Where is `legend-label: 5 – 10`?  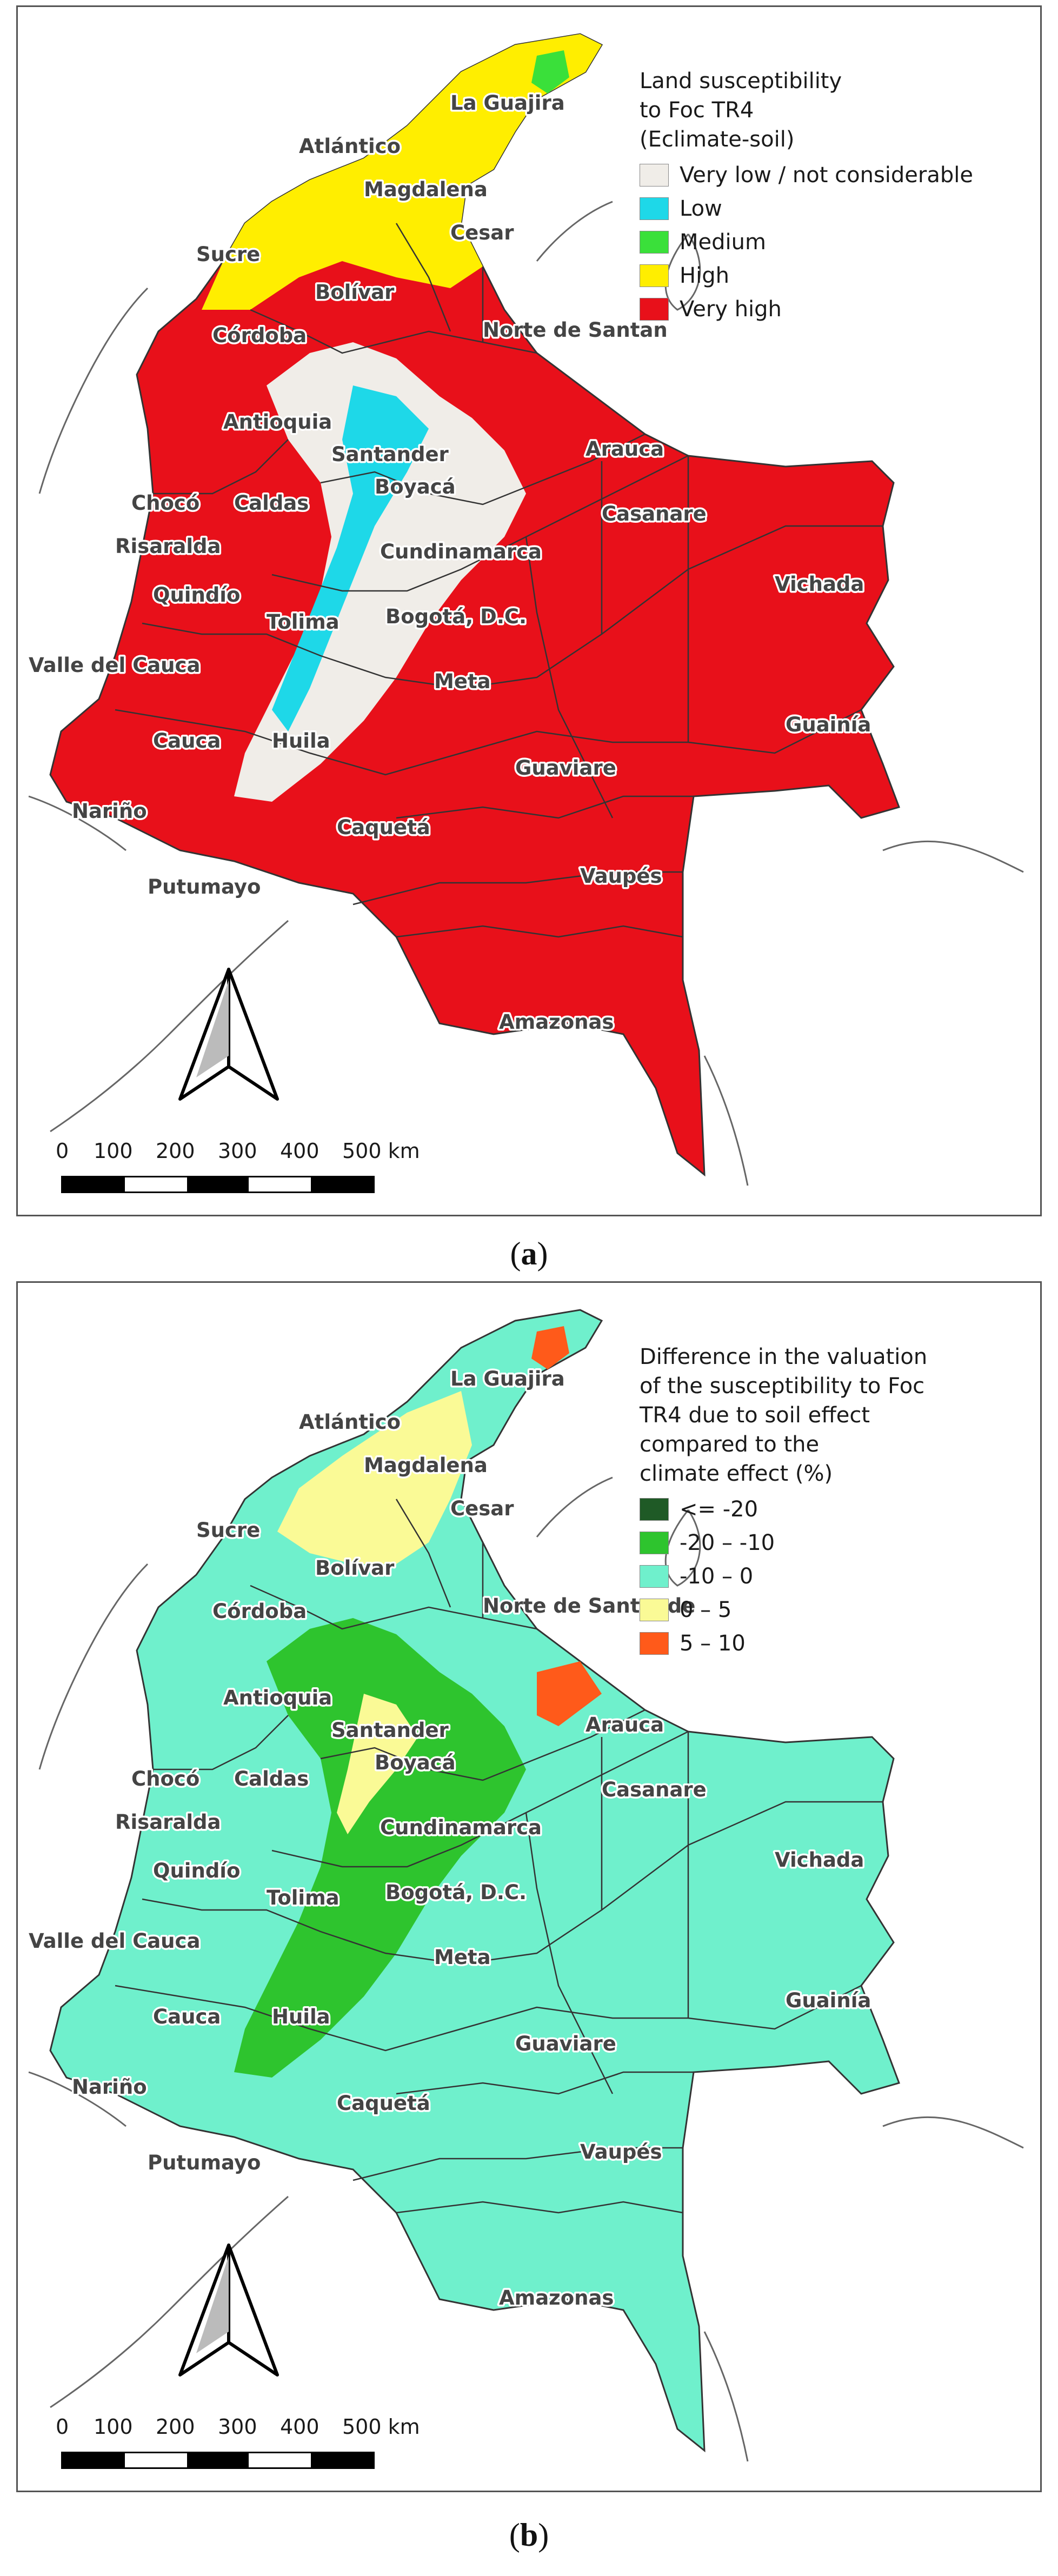
legend-label: 5 – 10 is located at coordinates (713, 1643).